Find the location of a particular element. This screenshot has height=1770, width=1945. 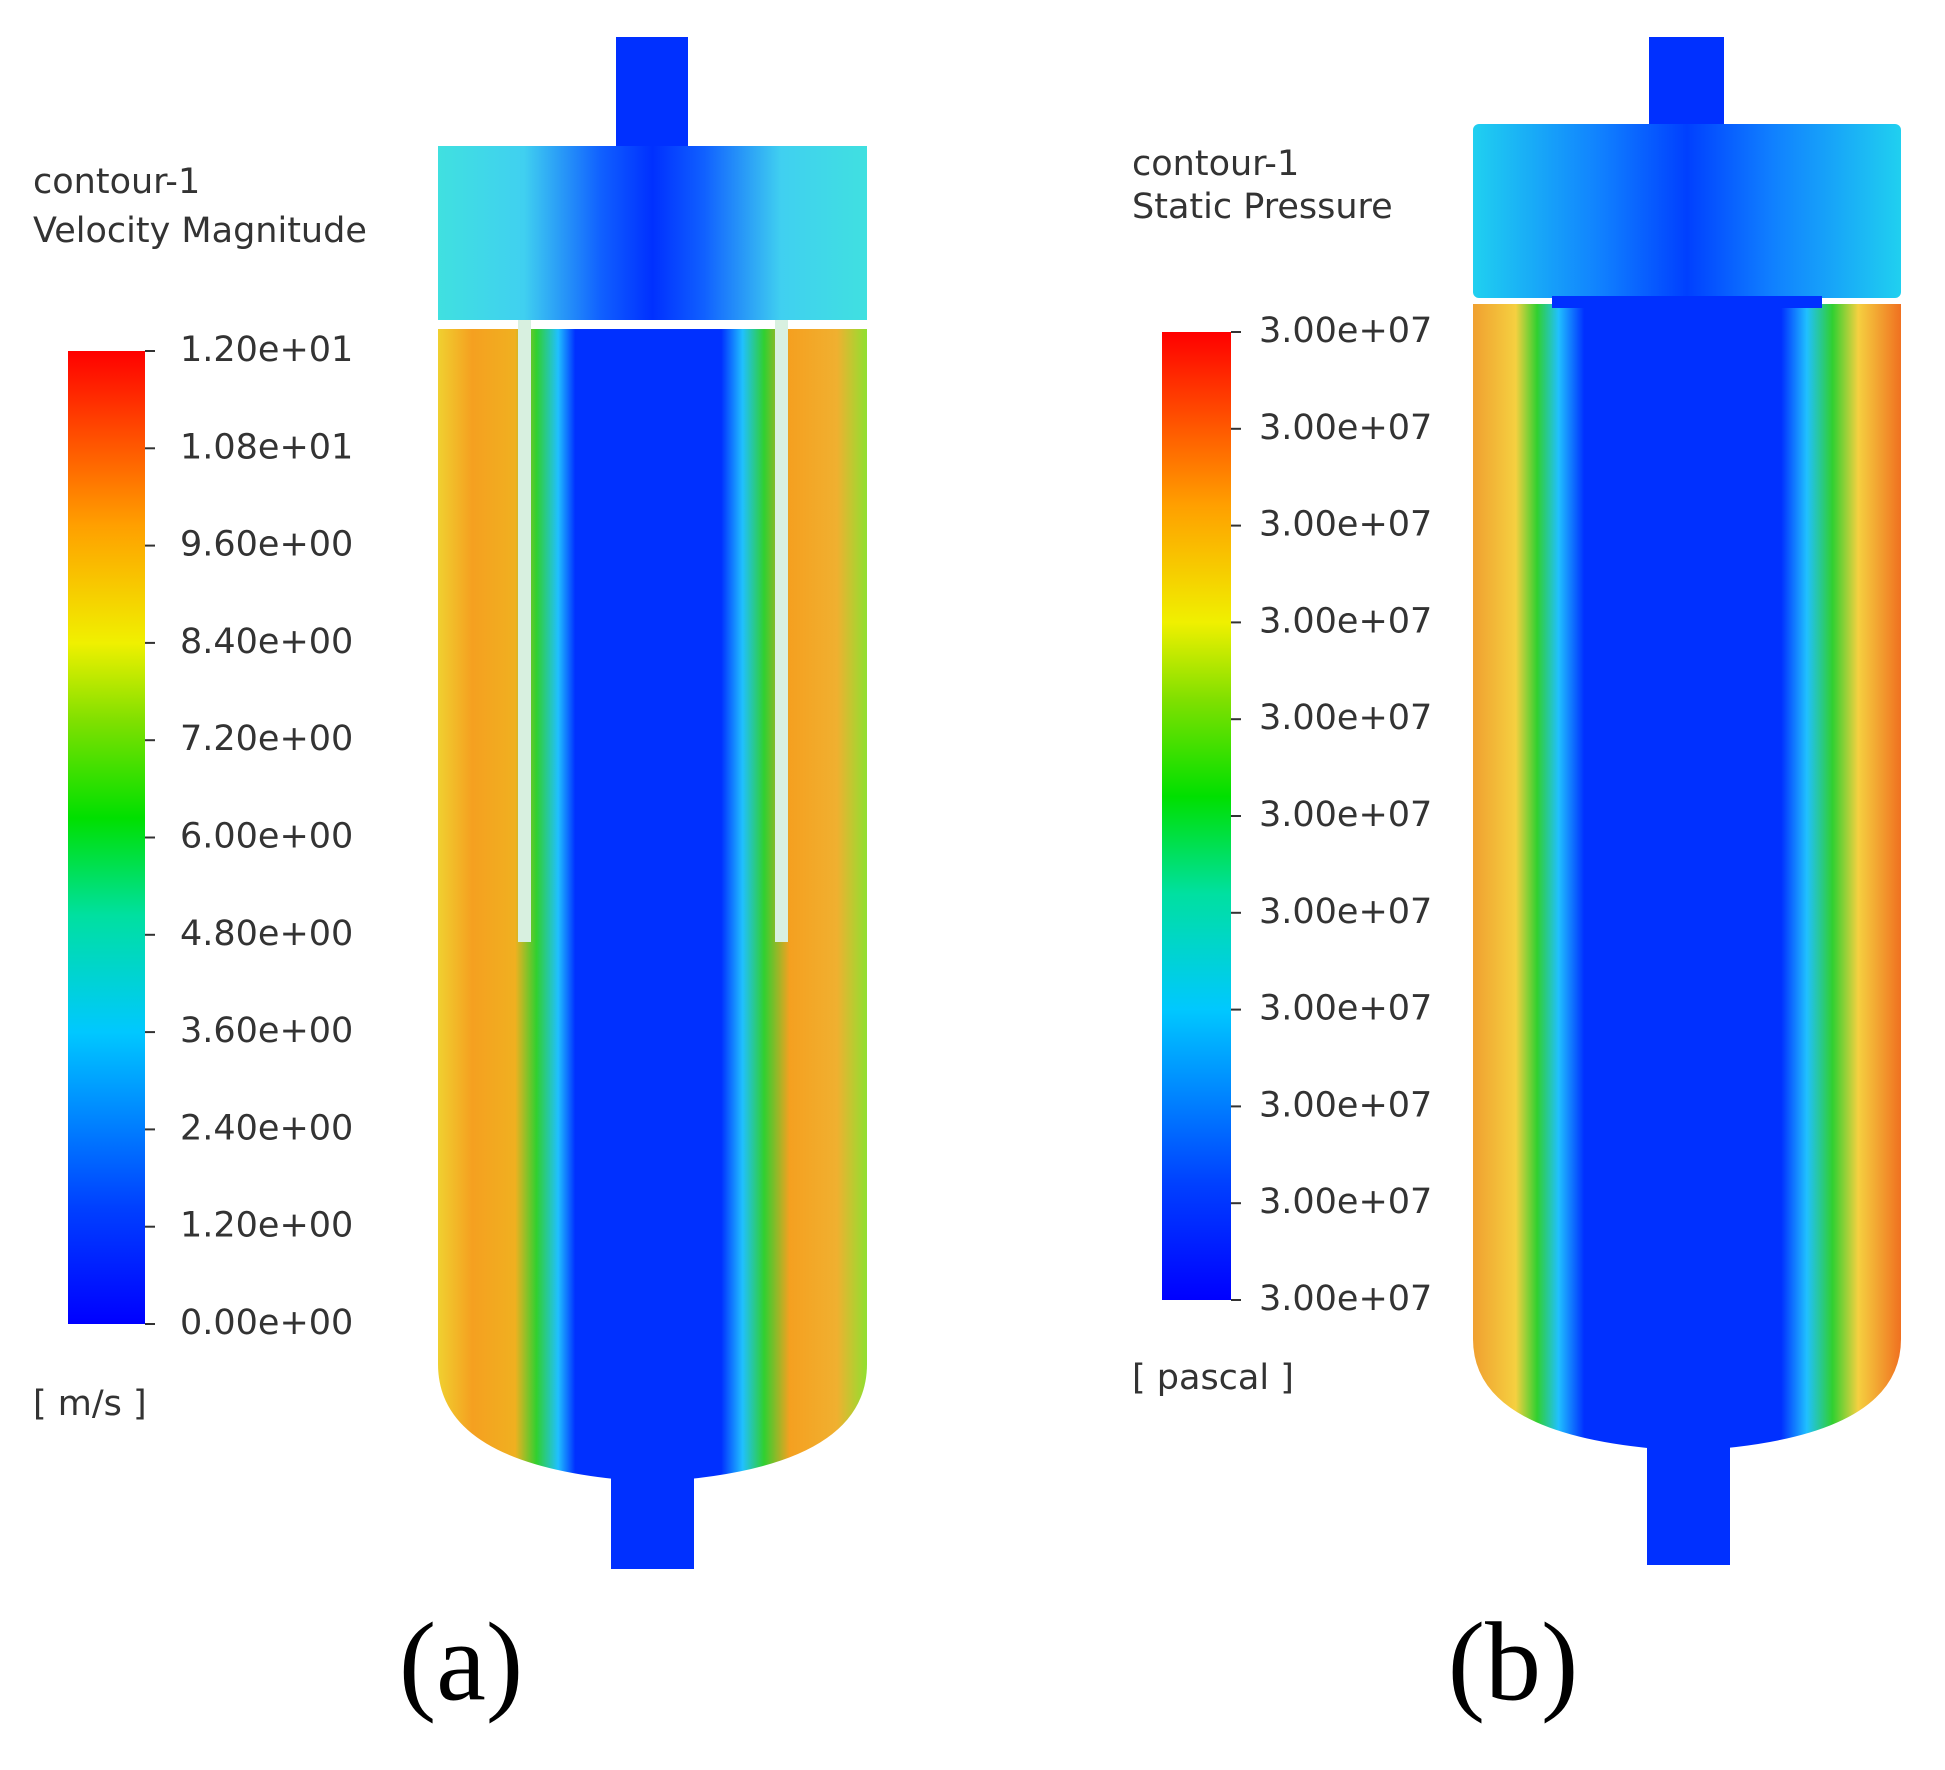

colorbar-label: 9.60e+00 is located at coordinates (266, 545).